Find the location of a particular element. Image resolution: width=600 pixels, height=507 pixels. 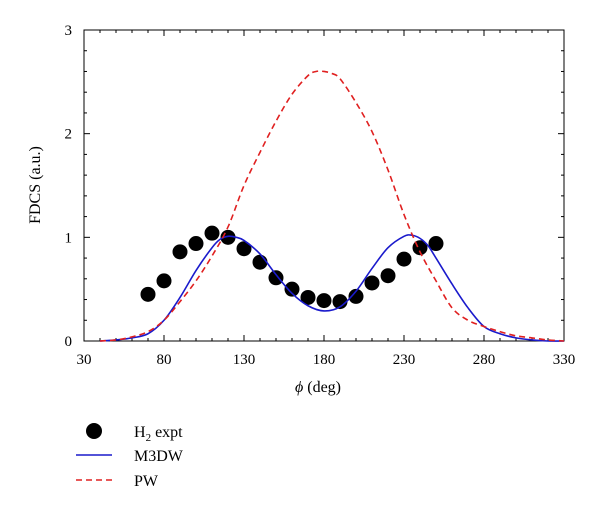

x-tick-label-80: 80 is located at coordinates (164, 360).